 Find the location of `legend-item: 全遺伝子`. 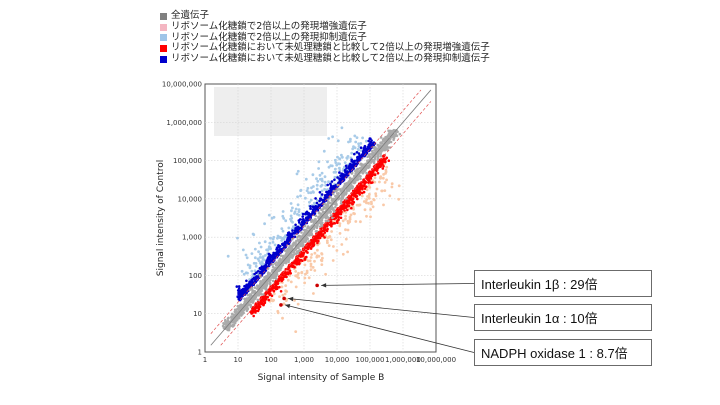

legend-item: 全遺伝子 is located at coordinates (325, 16).